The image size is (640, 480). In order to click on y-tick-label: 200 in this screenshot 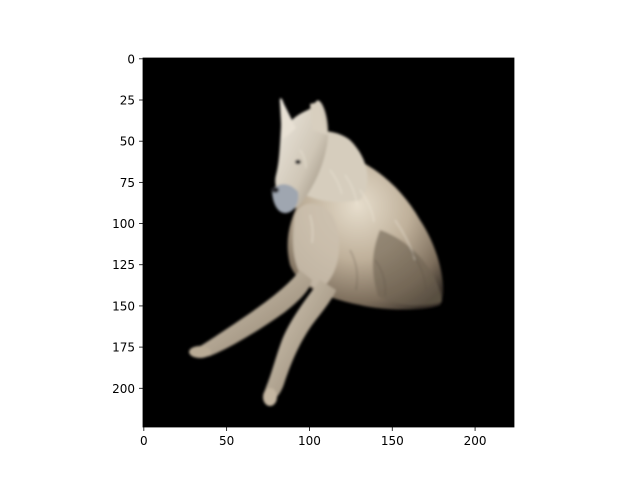, I will do `click(123, 389)`.